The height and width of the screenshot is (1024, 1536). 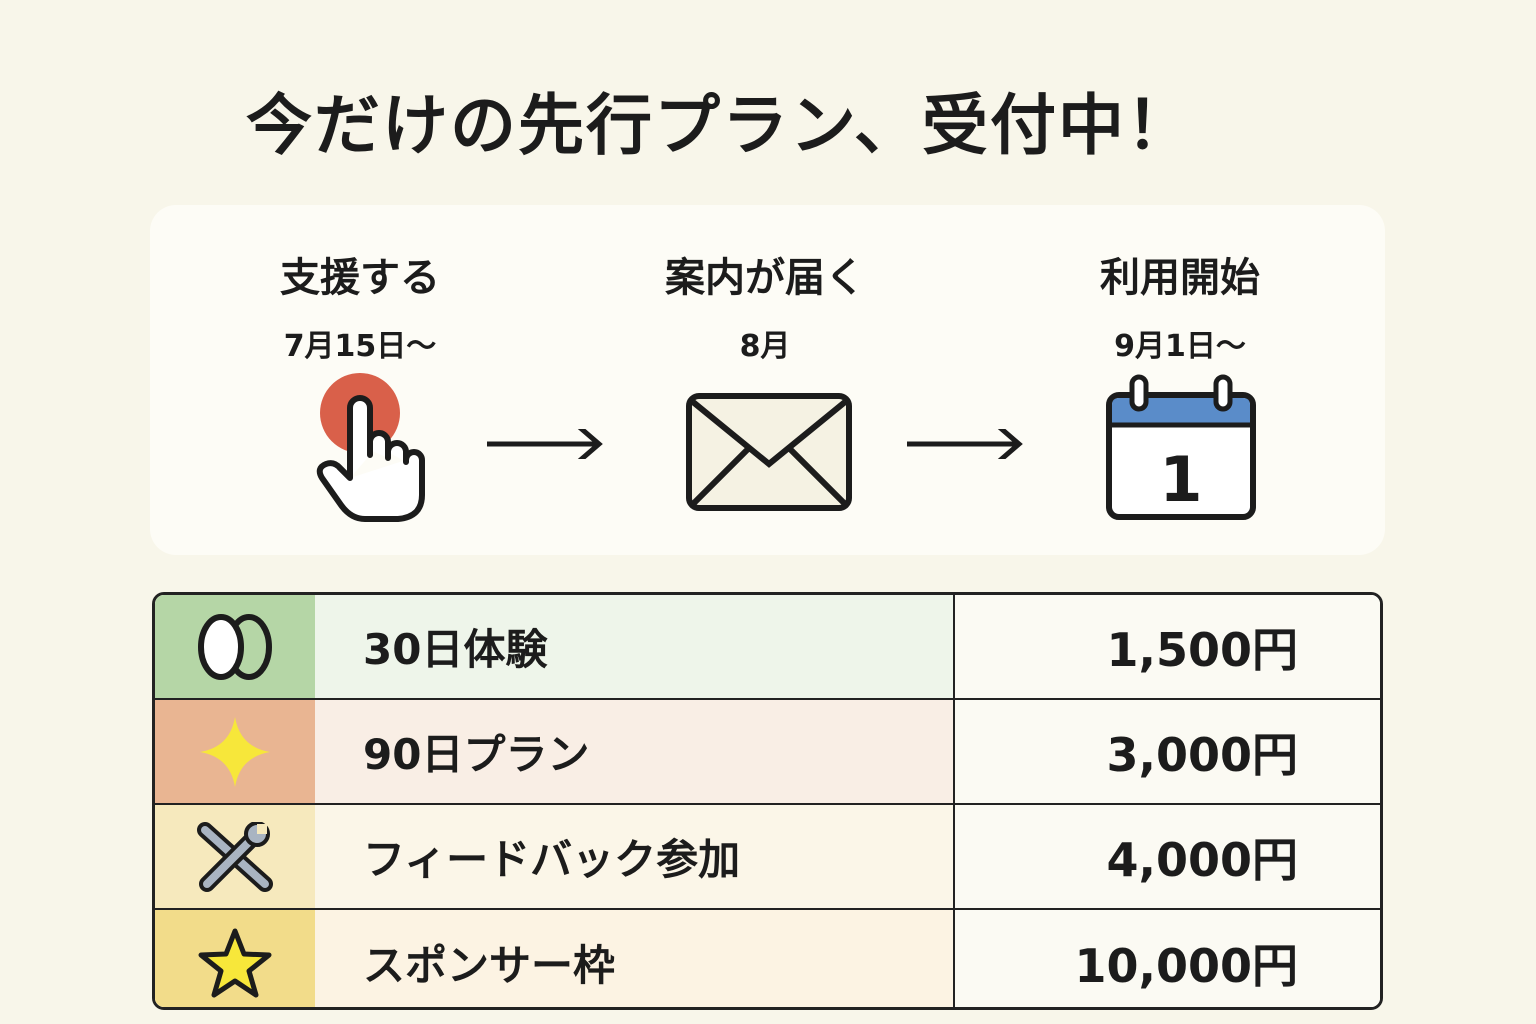 I want to click on step-label: 案内が届く, so click(x=765, y=278).